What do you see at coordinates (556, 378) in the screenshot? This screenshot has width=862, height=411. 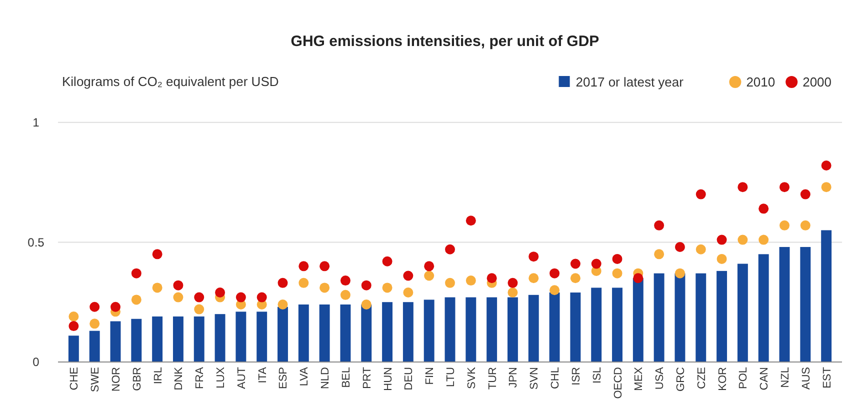 I see `x-tick-label: CHL` at bounding box center [556, 378].